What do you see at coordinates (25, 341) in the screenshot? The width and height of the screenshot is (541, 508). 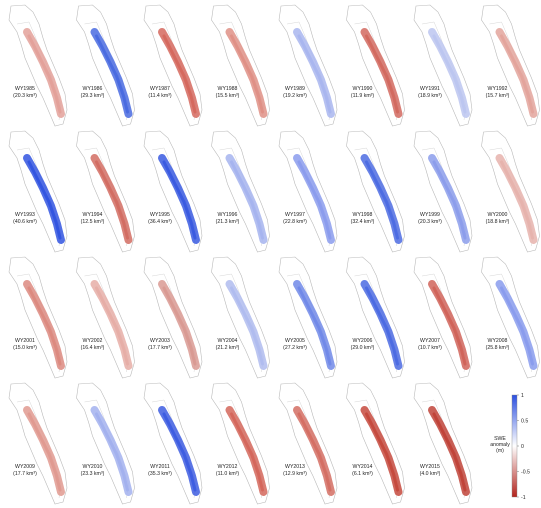 I see `panel-label: WY2001` at bounding box center [25, 341].